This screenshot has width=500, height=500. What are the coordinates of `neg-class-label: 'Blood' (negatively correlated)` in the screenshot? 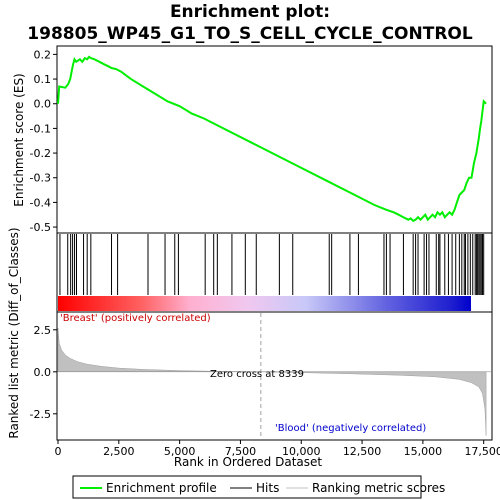 It's located at (350, 428).